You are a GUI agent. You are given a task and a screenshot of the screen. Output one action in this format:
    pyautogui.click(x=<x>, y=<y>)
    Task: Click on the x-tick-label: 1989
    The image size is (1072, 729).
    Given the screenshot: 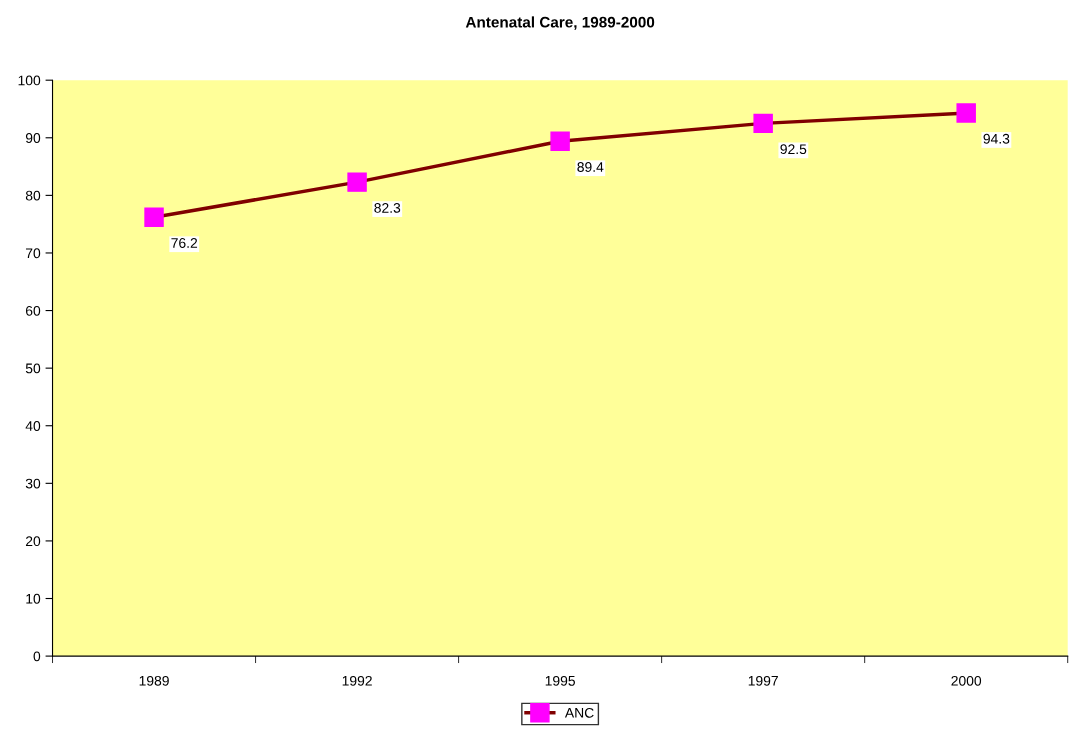 What is the action you would take?
    pyautogui.click(x=154, y=680)
    